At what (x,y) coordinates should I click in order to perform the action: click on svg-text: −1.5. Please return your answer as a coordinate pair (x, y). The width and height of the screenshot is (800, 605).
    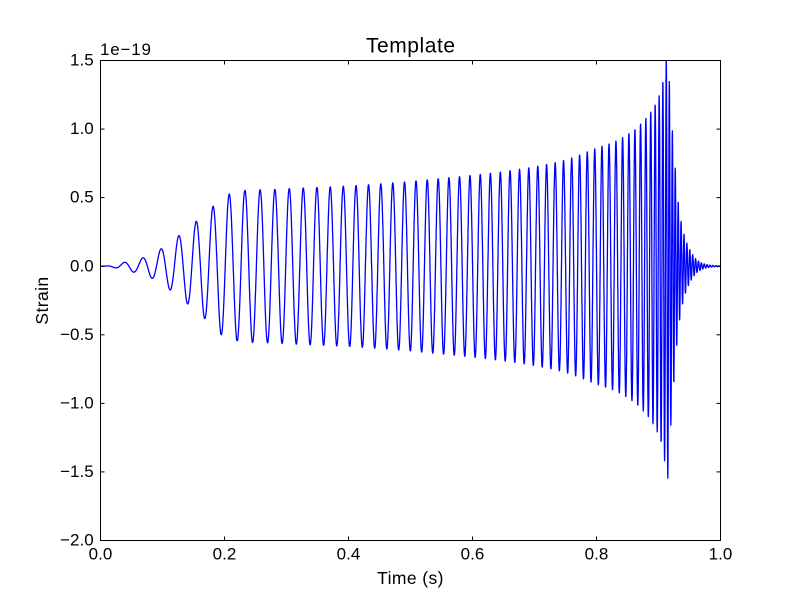
    Looking at the image, I should click on (77, 471).